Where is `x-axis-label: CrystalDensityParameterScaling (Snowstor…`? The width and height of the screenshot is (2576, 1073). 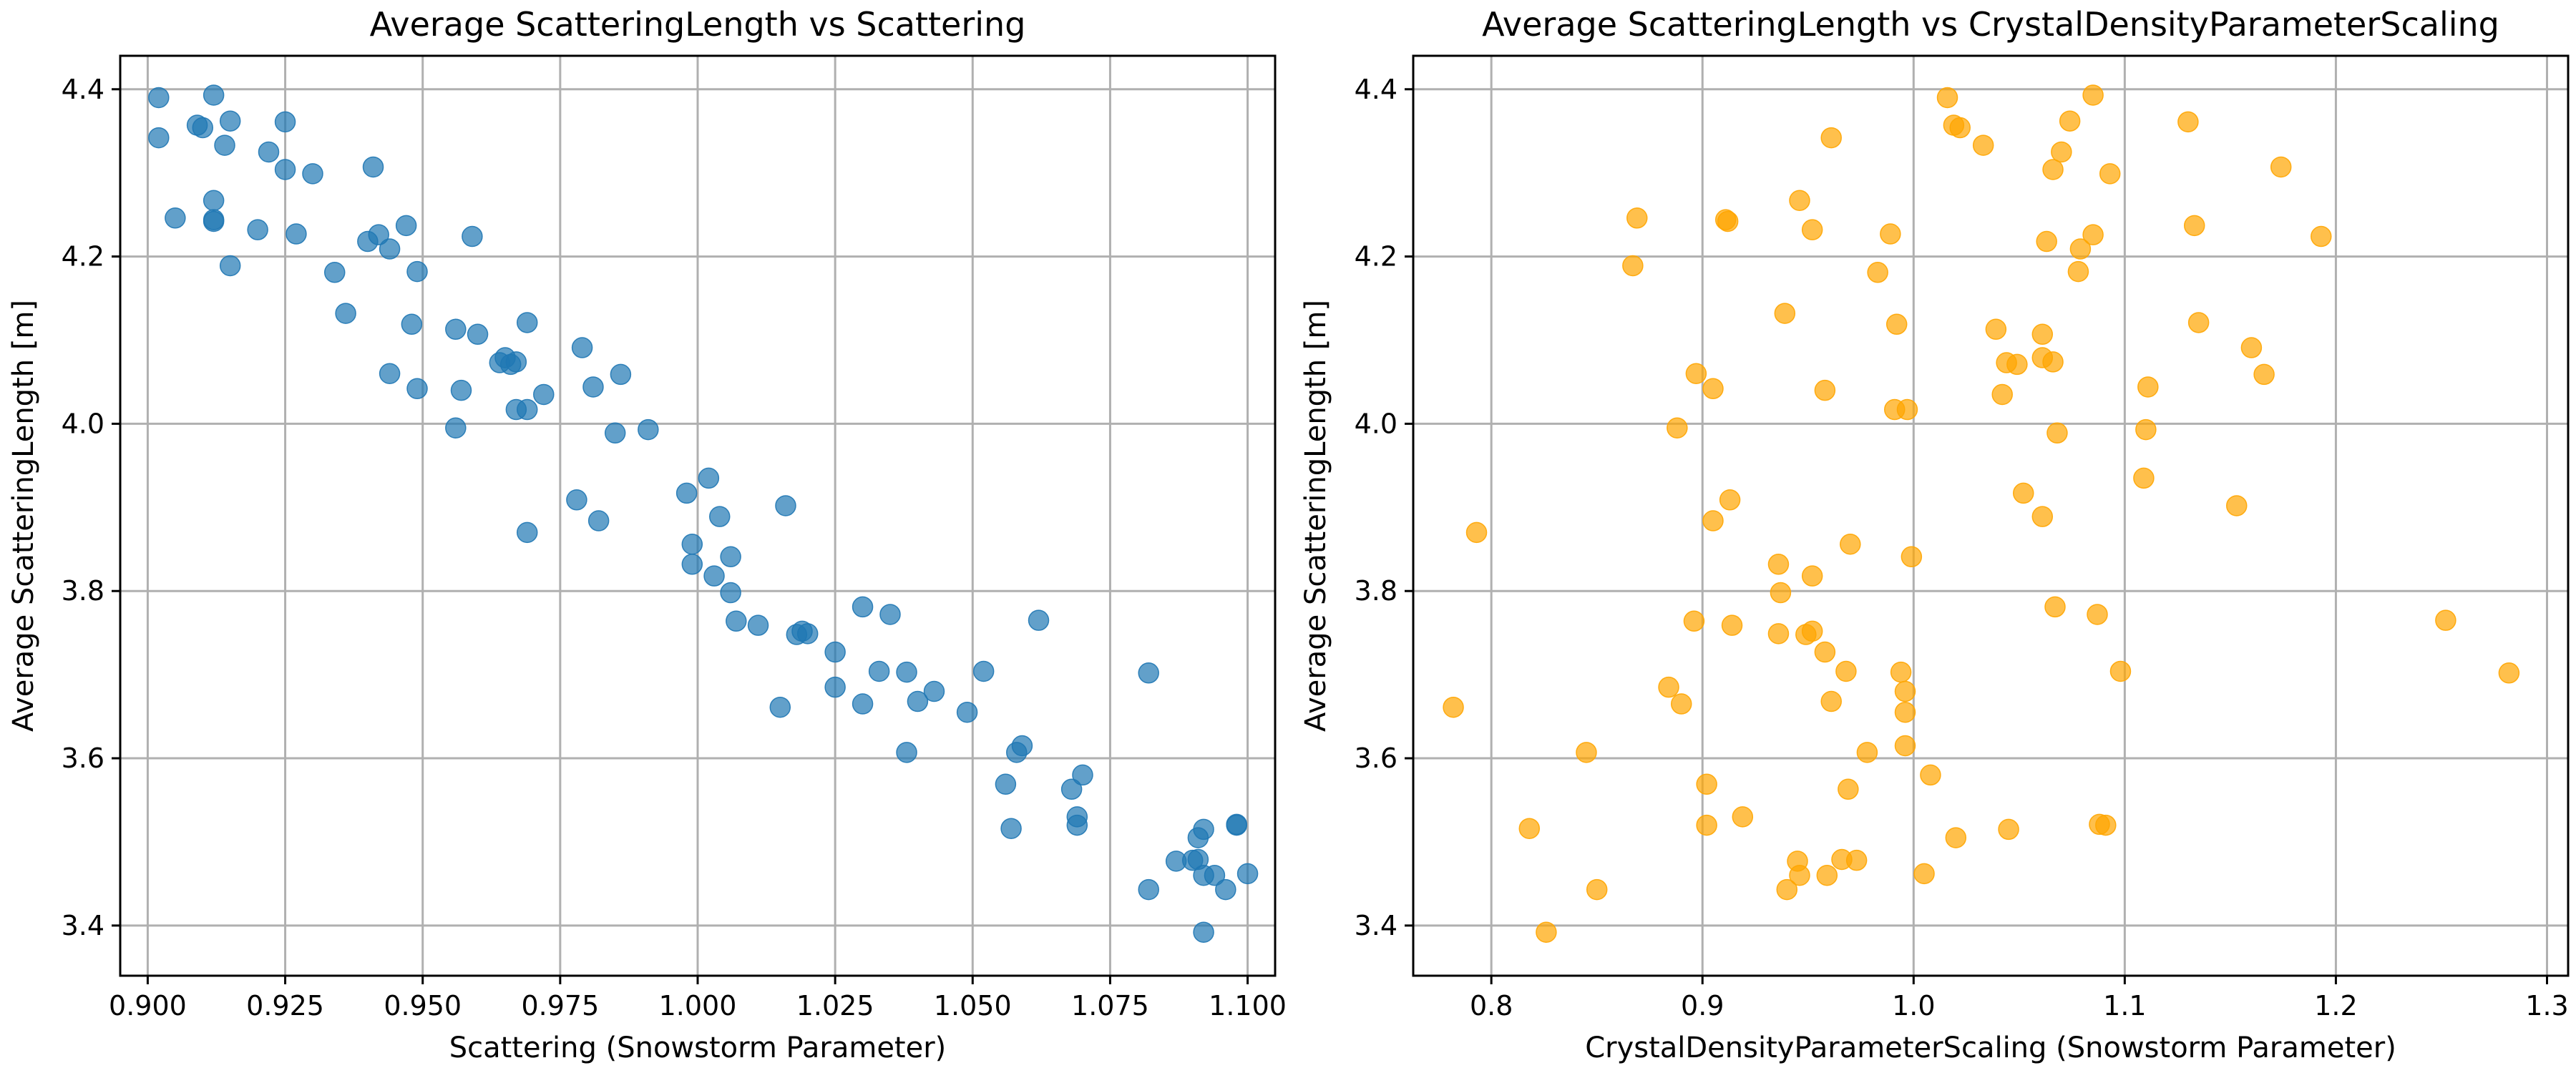
x-axis-label: CrystalDensityParameterScaling (Snowstor… is located at coordinates (1990, 1048).